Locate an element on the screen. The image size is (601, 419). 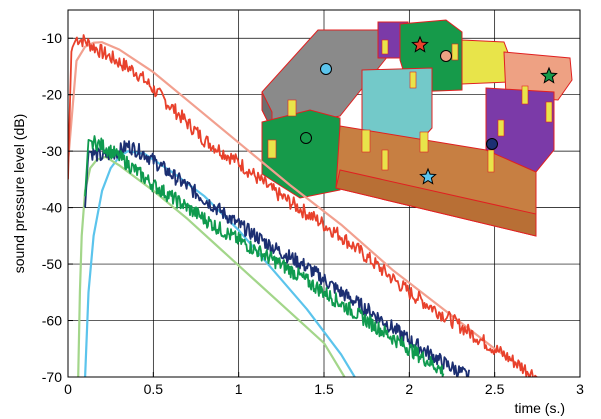
x-tick-label: 0.5 is located at coordinates (154, 389).